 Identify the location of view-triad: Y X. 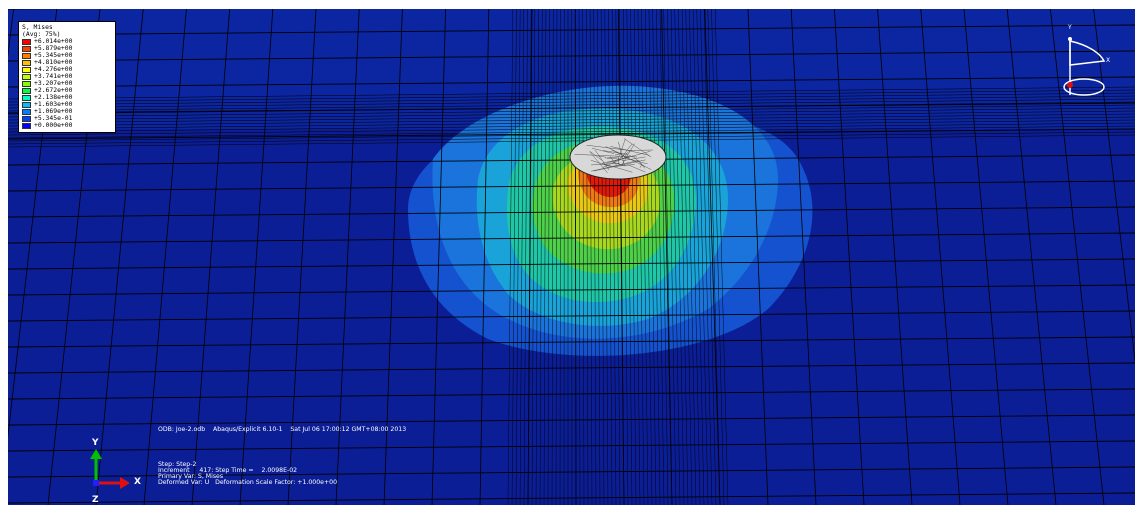
(1088, 71).